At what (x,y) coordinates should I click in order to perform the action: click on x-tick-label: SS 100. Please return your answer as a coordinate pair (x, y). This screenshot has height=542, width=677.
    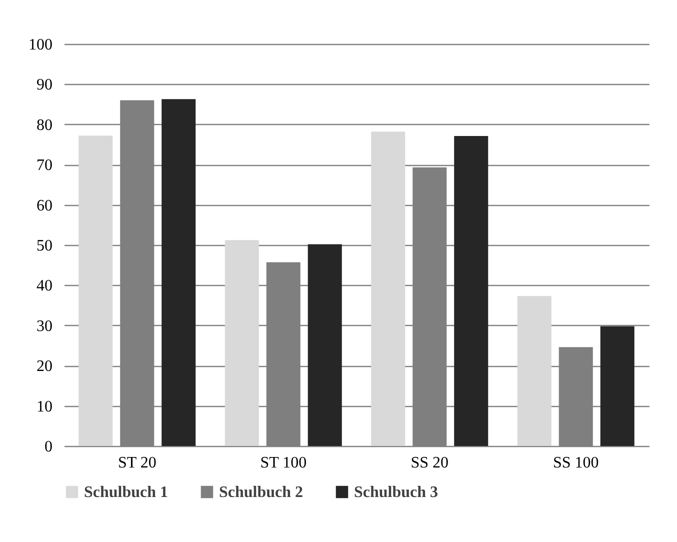
    Looking at the image, I should click on (575, 463).